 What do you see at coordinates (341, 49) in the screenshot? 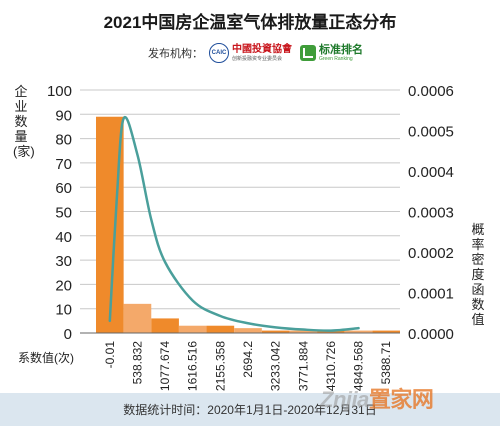
I see `org2-name: 标准排名` at bounding box center [341, 49].